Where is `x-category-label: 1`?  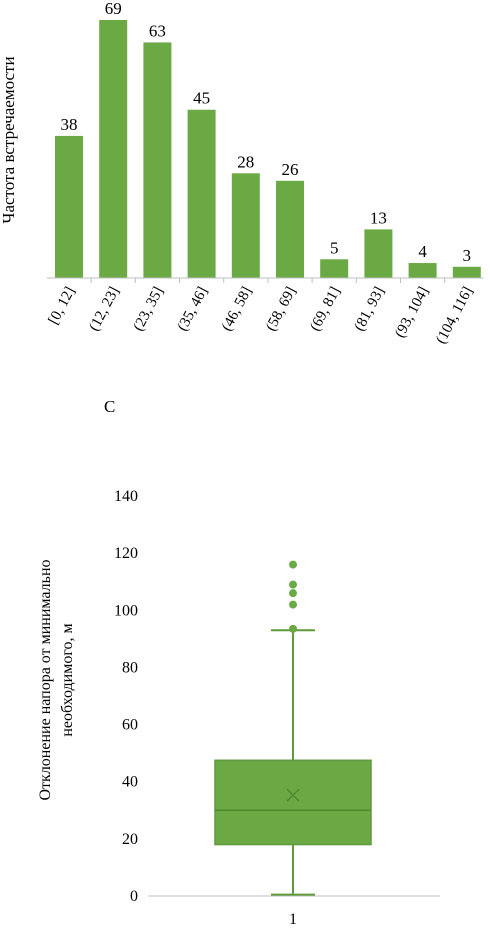 x-category-label: 1 is located at coordinates (293, 919).